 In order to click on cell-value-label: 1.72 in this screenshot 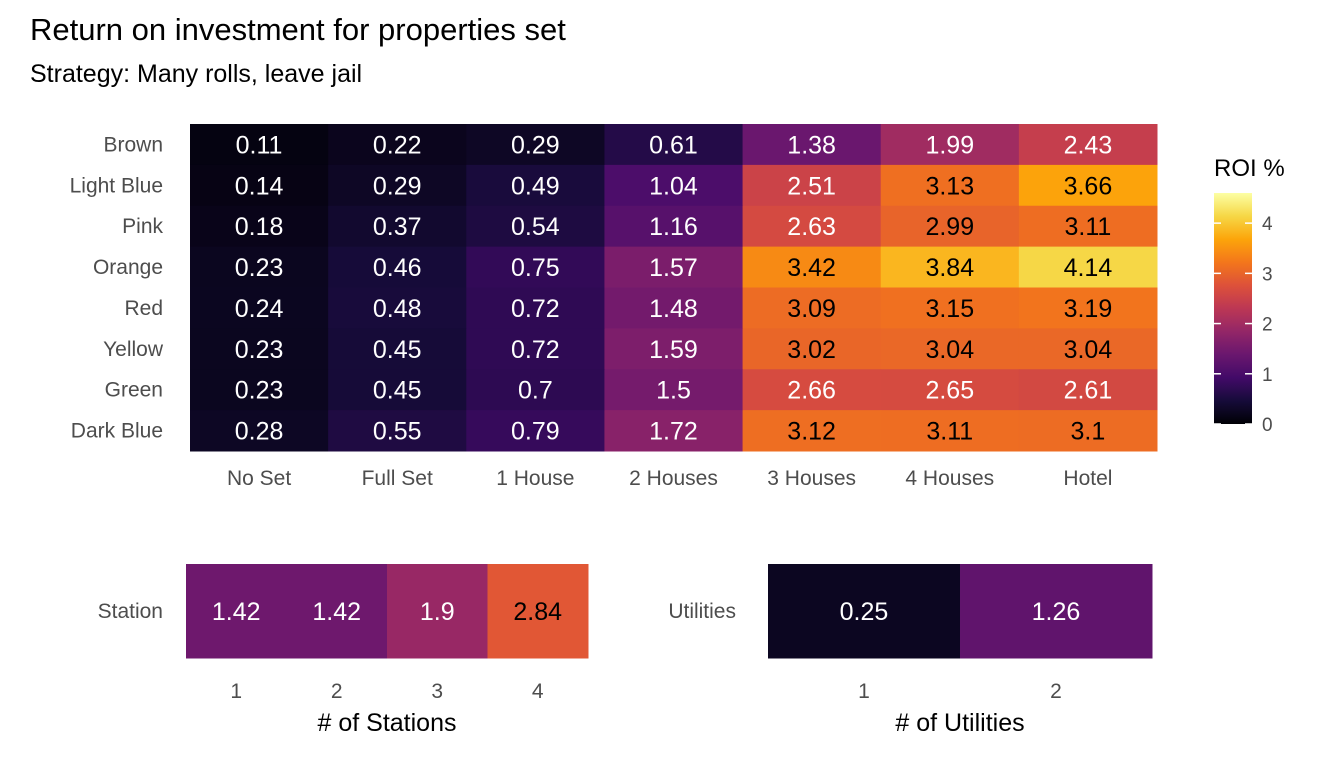, I will do `click(673, 432)`.